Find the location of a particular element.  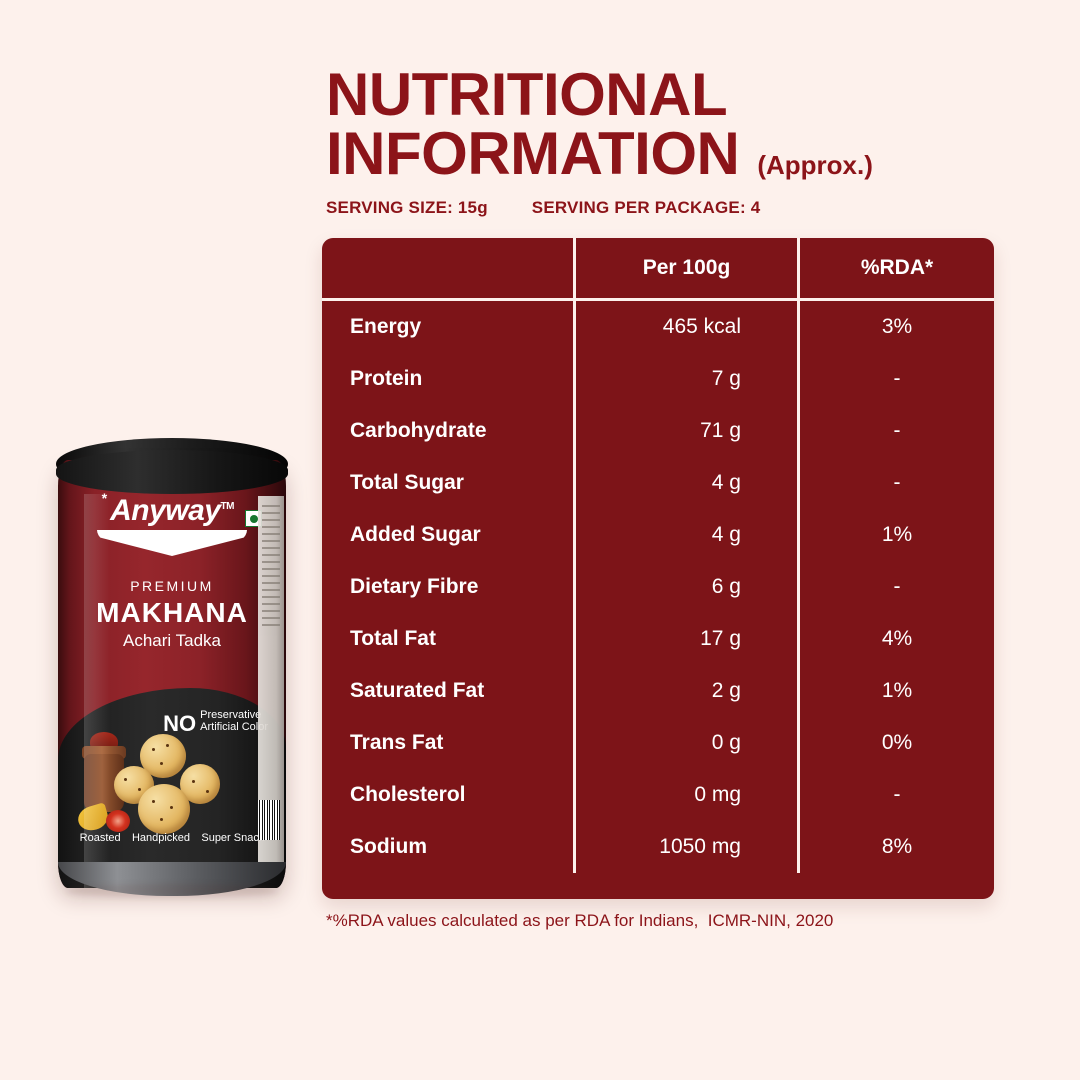

table-row: Added Sugar 4 g 1% is located at coordinates (658, 535).